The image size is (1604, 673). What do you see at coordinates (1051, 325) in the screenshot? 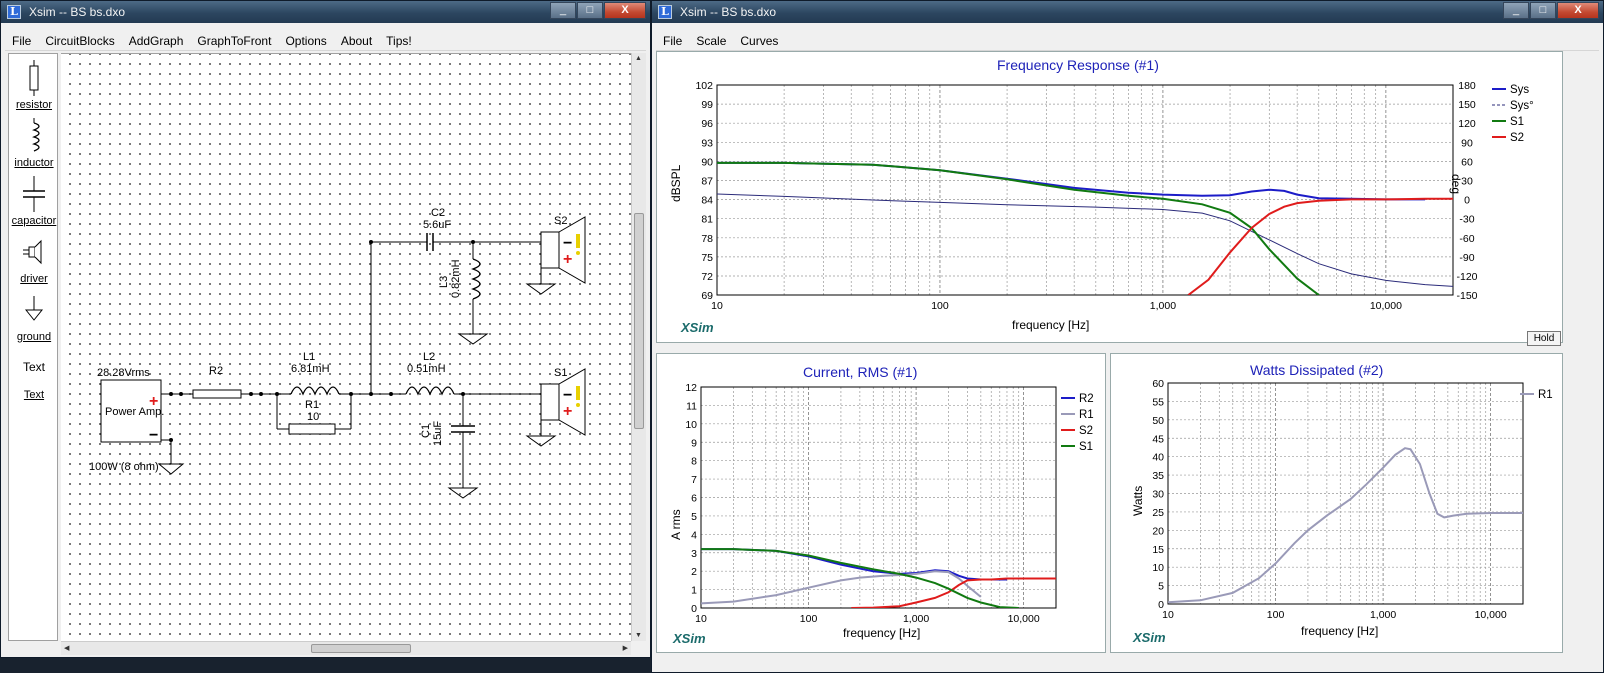
I see `x-axis-label: frequency [Hz]` at bounding box center [1051, 325].